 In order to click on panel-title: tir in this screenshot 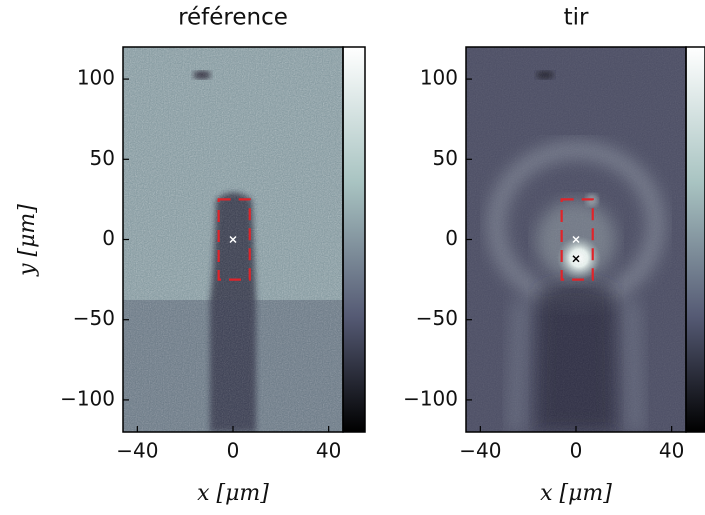, I will do `click(576, 18)`.